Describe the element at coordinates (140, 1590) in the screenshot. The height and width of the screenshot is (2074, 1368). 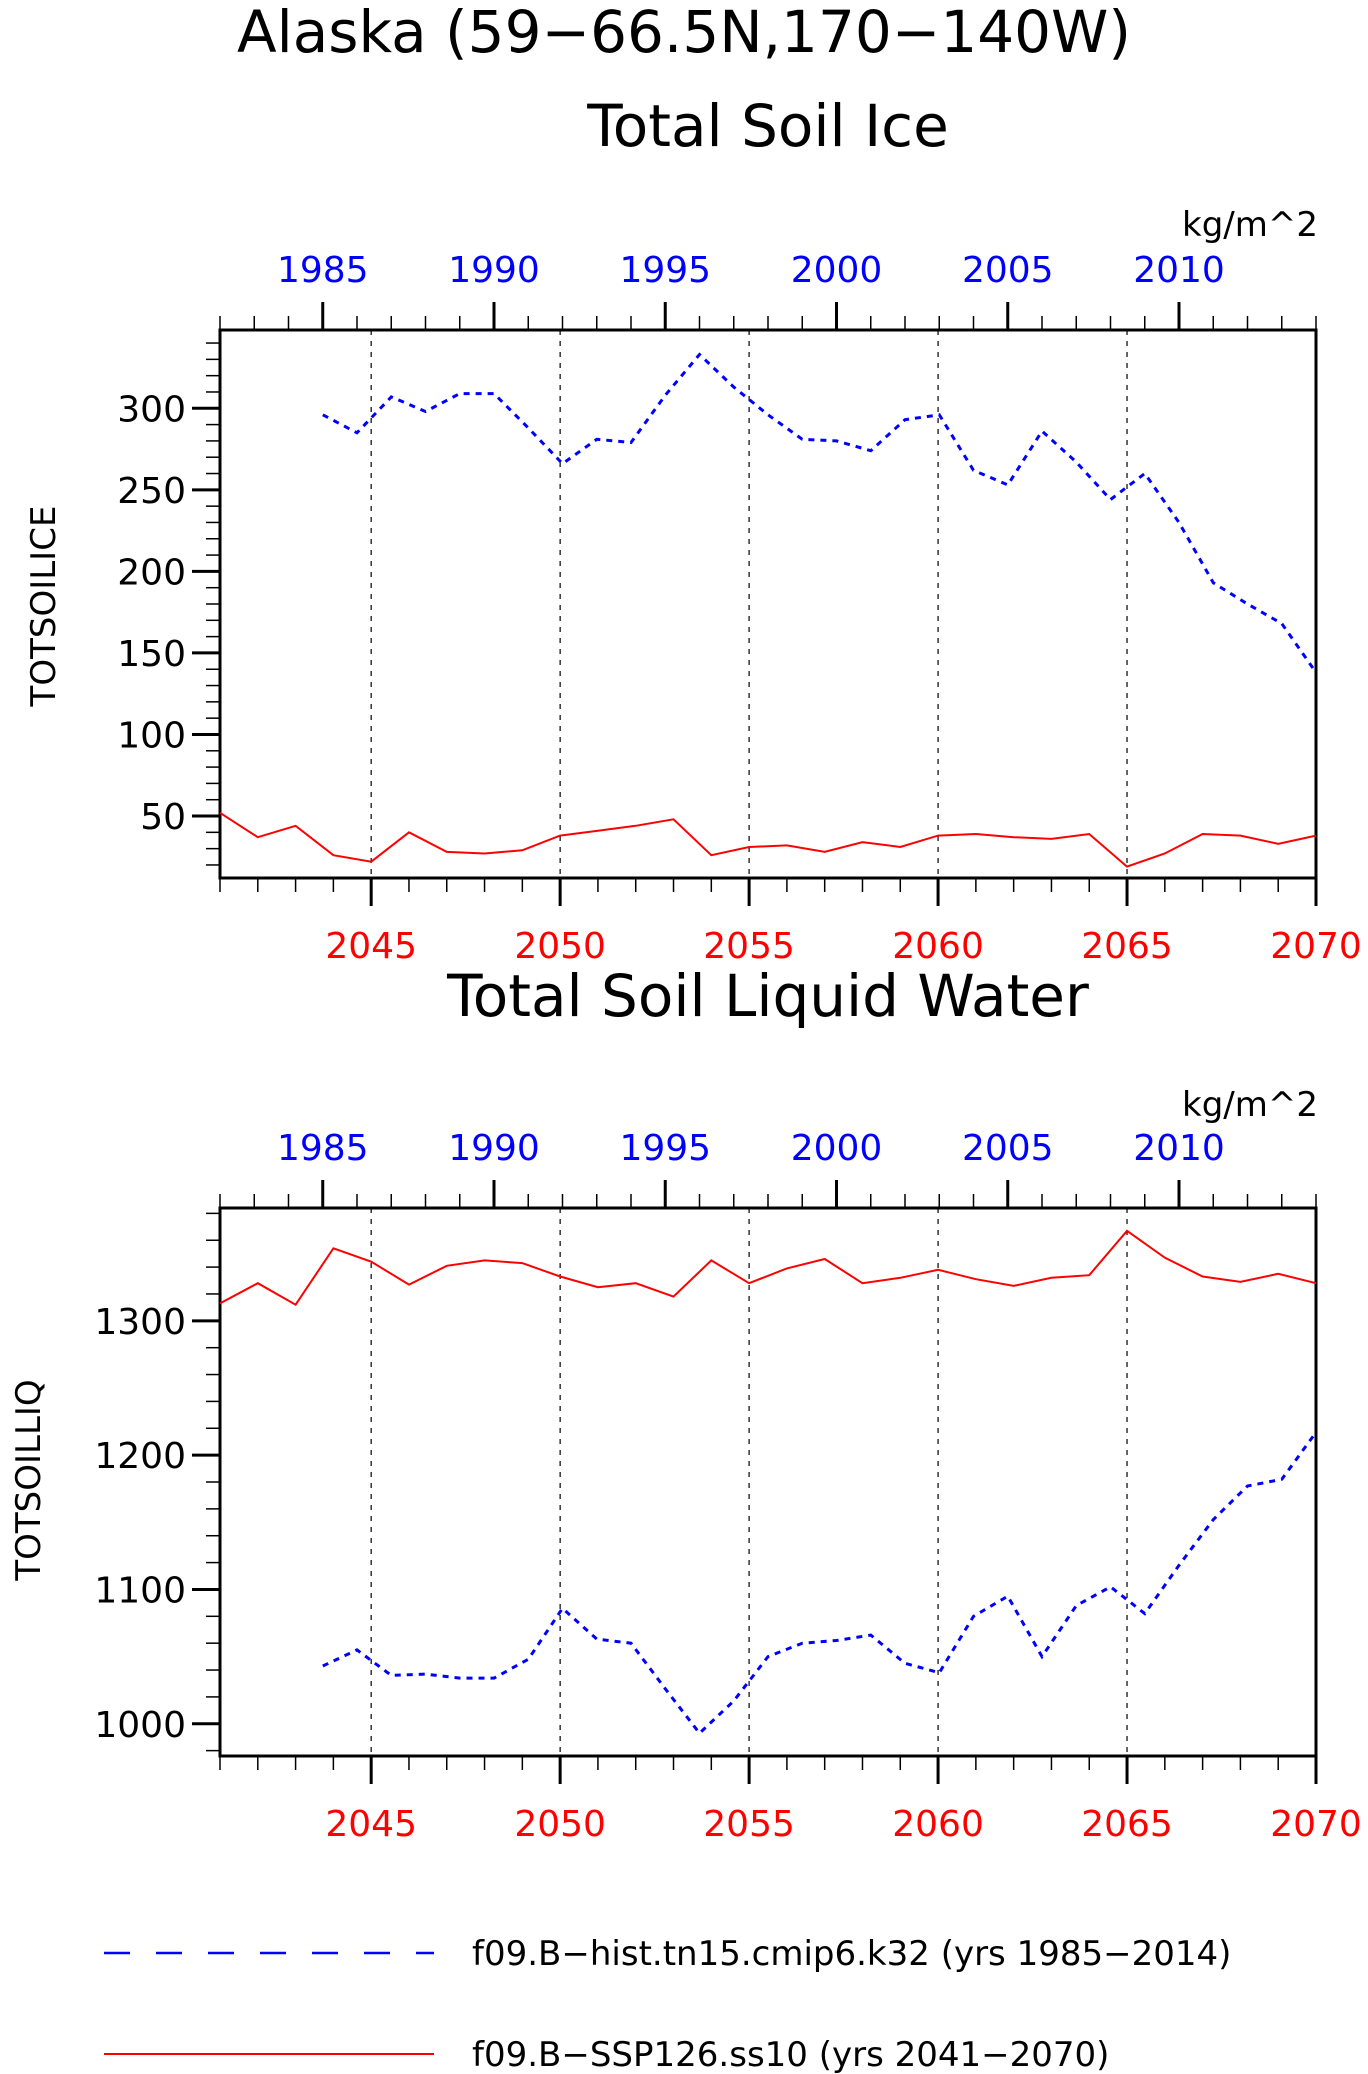
I see `y-tick-label: 1100` at that location.